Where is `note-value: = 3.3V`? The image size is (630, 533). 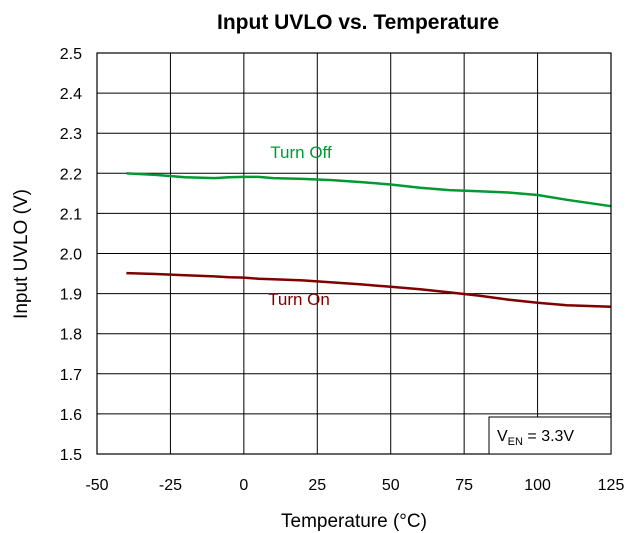
note-value: = 3.3V is located at coordinates (548, 436).